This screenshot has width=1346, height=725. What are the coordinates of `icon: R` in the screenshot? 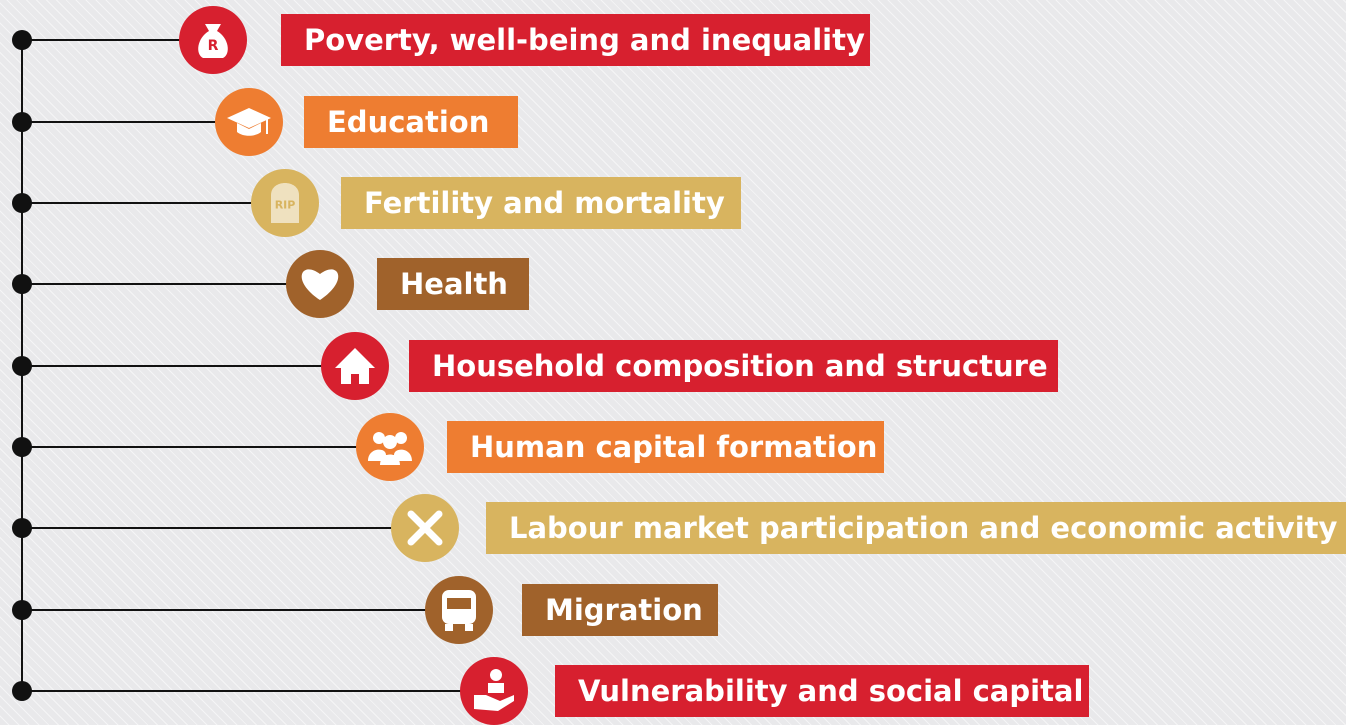 It's located at (213, 41).